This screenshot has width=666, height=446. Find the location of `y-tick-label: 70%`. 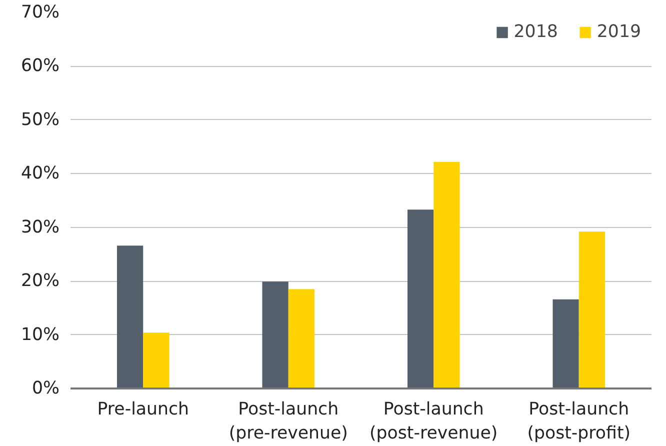

y-tick-label: 70% is located at coordinates (40, 12).